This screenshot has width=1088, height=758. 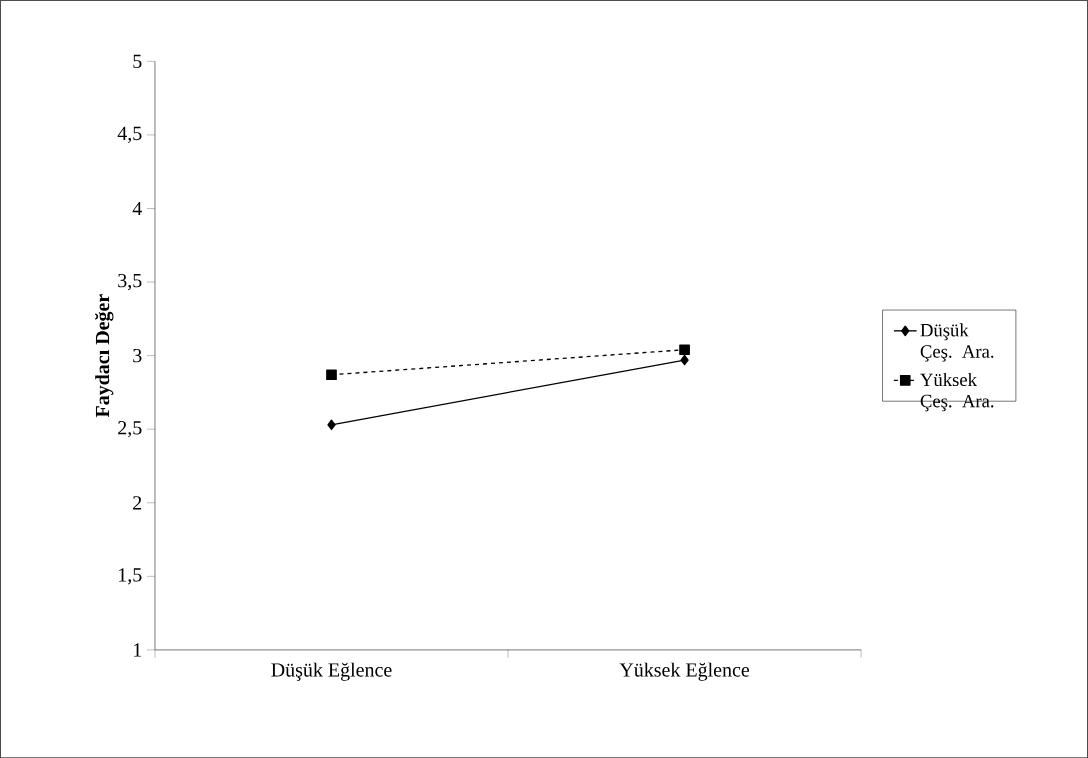 I want to click on y-tick-label: 4,5, so click(x=129, y=134).